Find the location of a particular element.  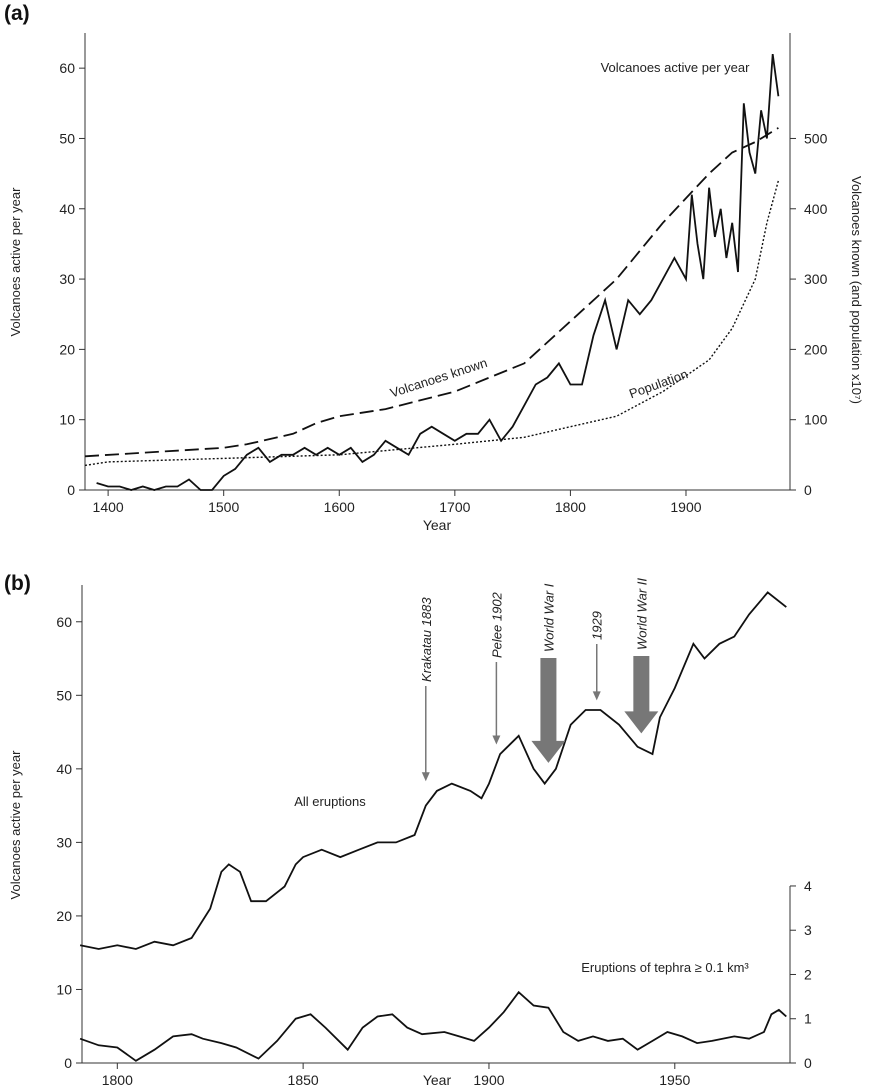

annotation: World War I is located at coordinates (548, 617).